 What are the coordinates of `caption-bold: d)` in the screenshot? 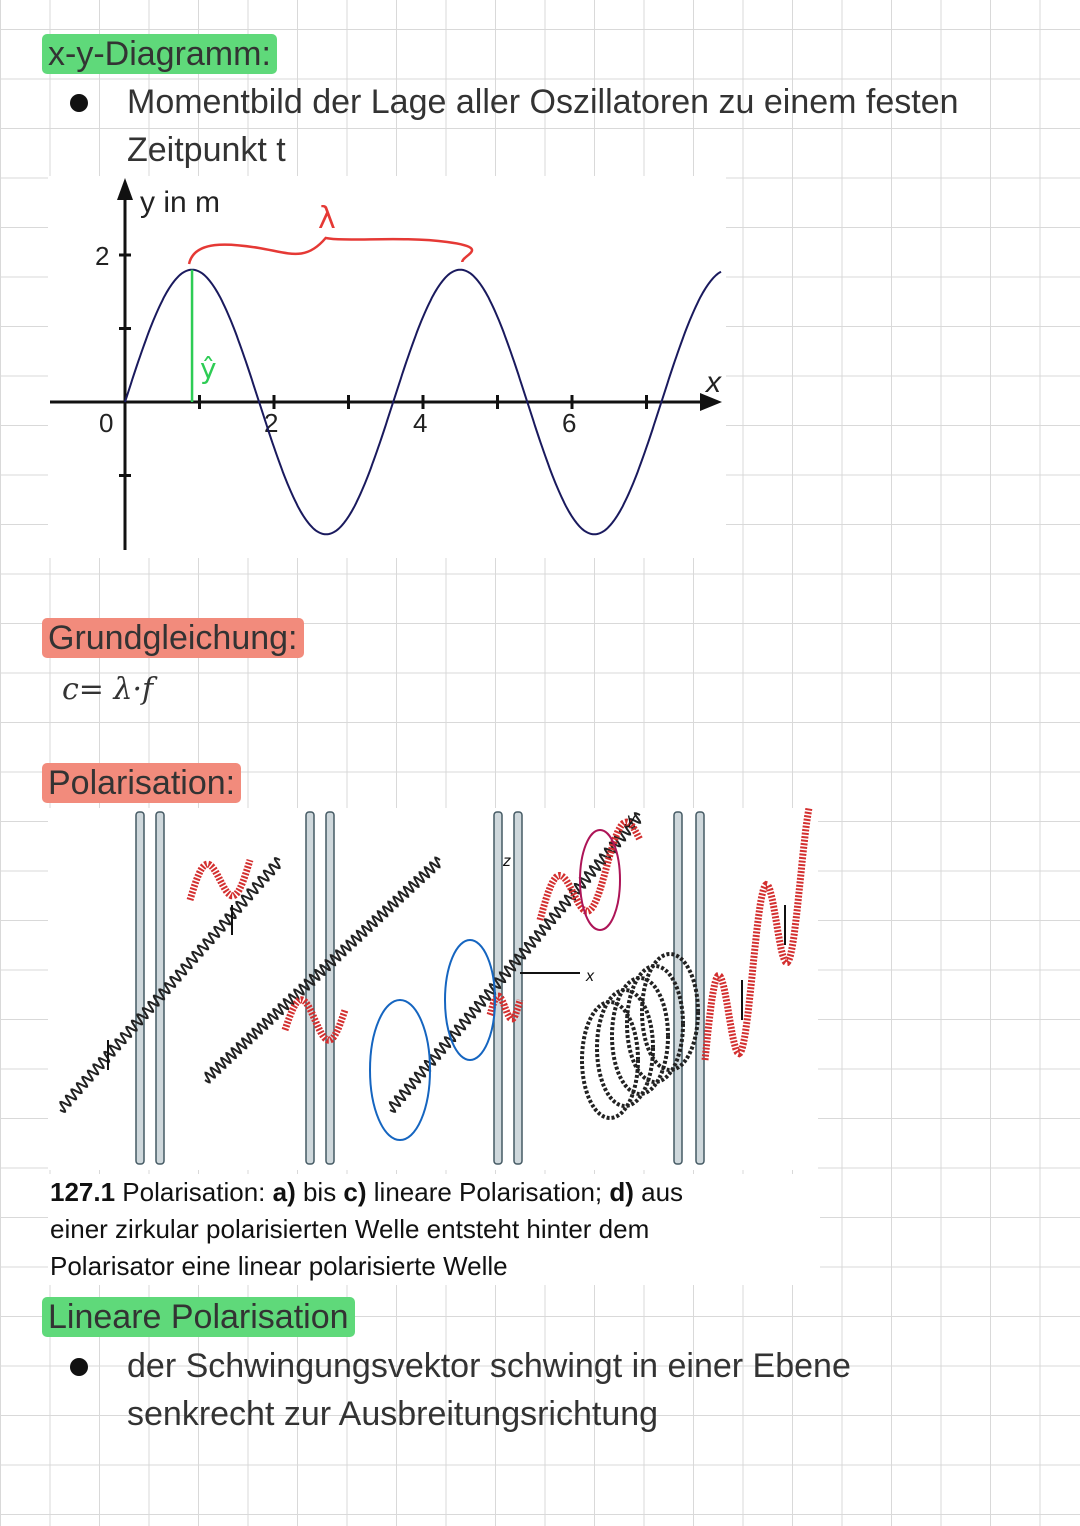 It's located at (621, 1192).